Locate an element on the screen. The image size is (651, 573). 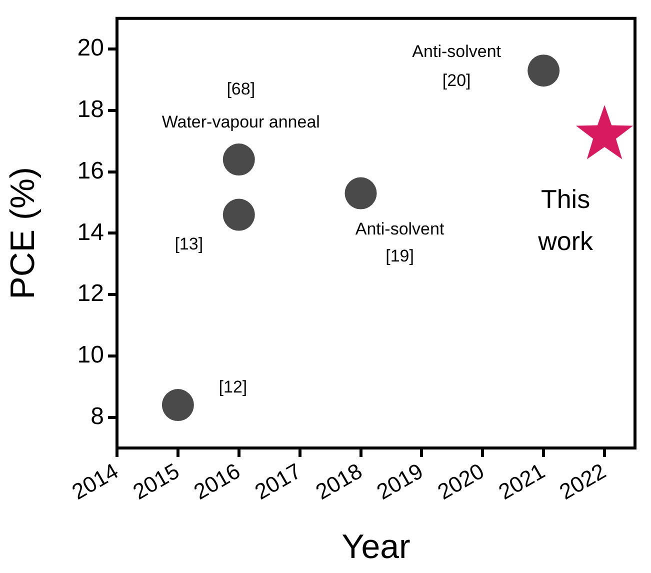
x-axis-title: Year is located at coordinates (376, 547).